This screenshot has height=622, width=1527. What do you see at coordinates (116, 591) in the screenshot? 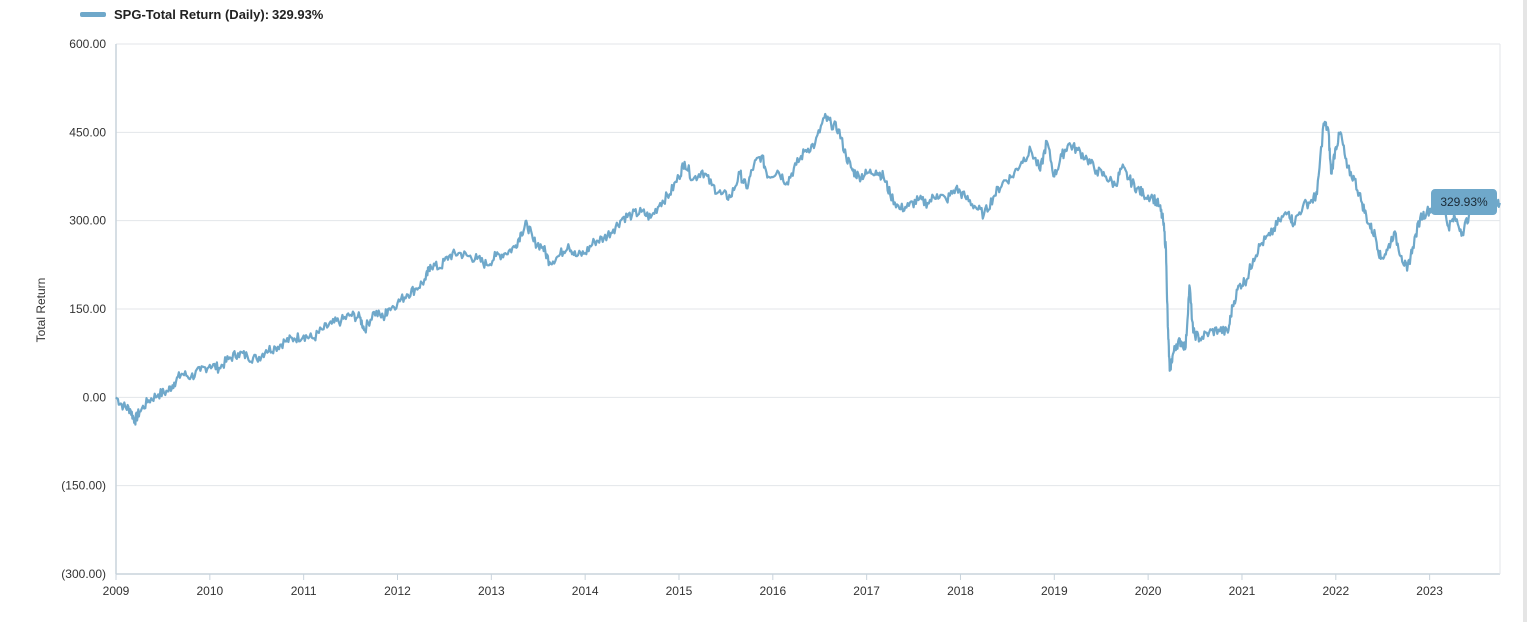
I see `x-tick-label: 2009` at bounding box center [116, 591].